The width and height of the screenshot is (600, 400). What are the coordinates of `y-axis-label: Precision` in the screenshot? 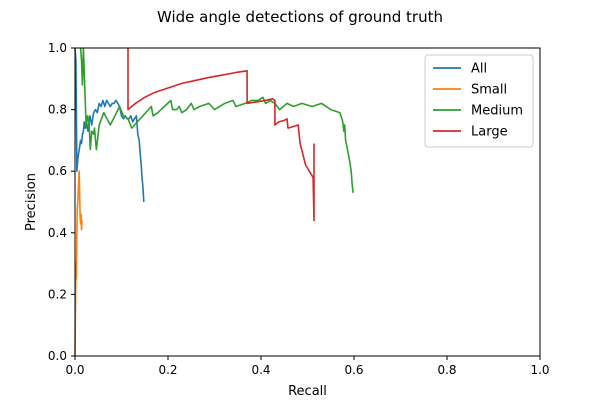 It's located at (31, 202).